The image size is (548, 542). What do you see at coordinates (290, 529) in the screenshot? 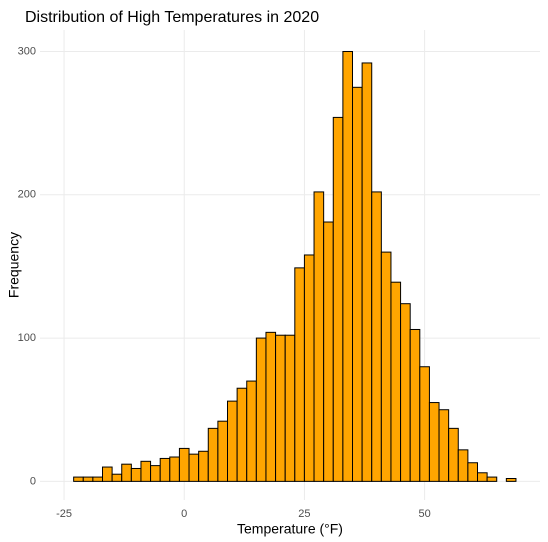
I see `x-axis-label: Temperature (°F)` at bounding box center [290, 529].